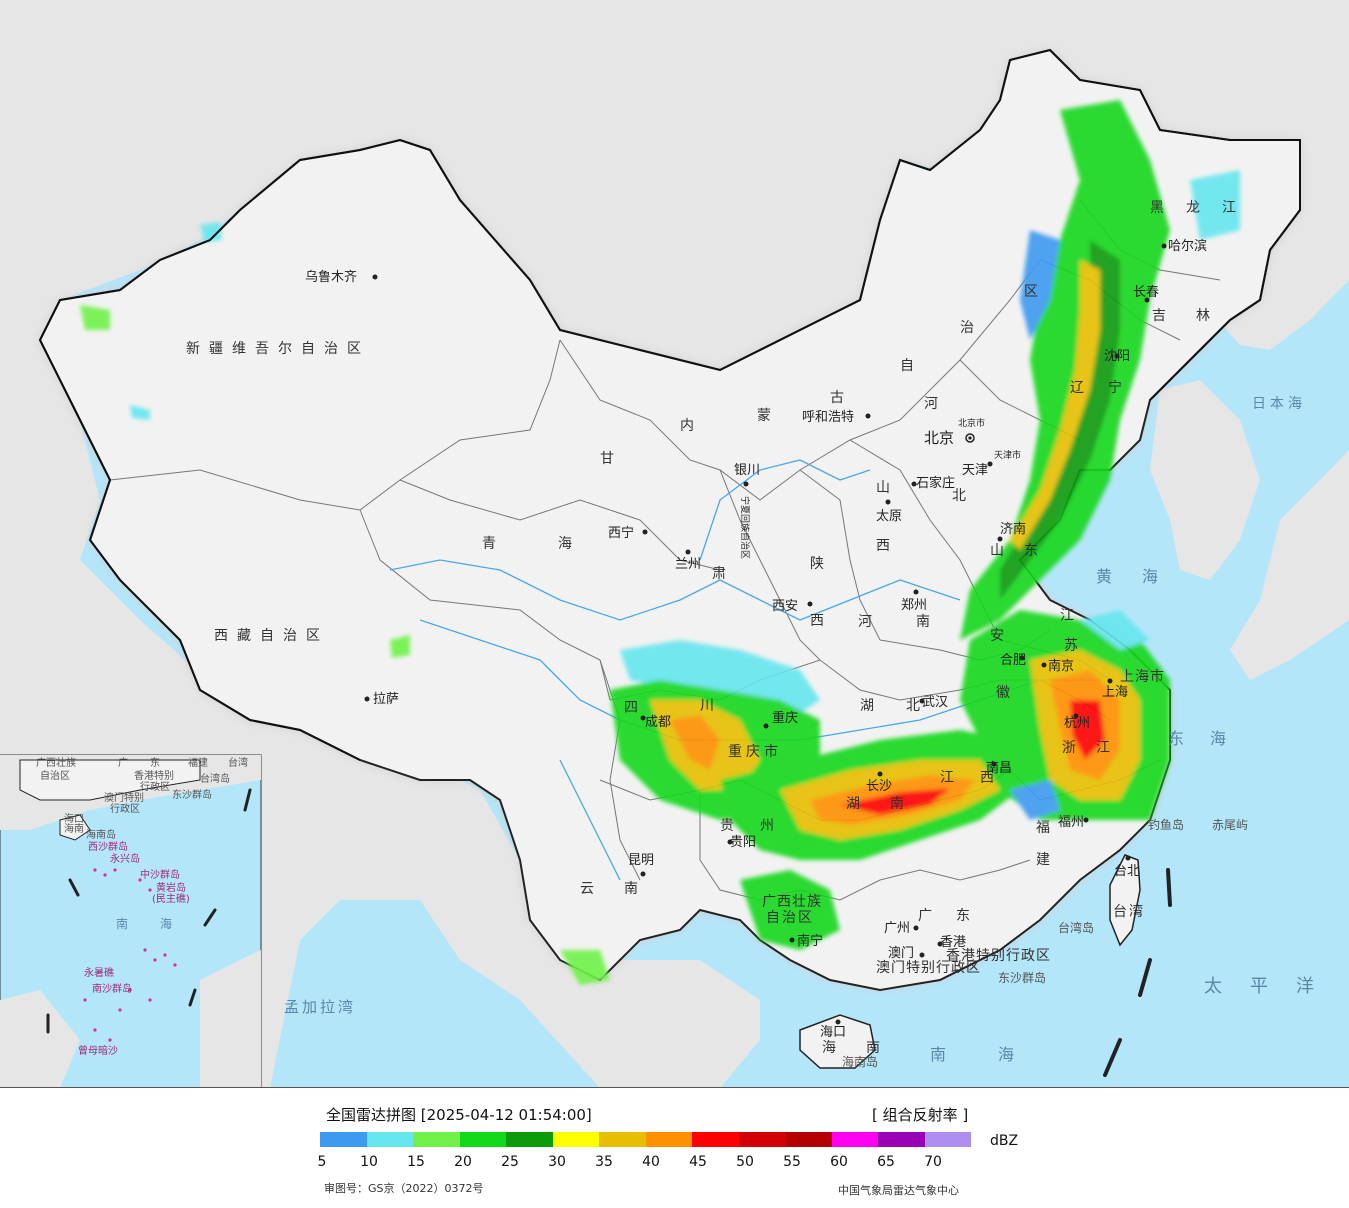  Describe the element at coordinates (55, 775) in the screenshot. I see `inset-label-zzq: 自治区` at that location.